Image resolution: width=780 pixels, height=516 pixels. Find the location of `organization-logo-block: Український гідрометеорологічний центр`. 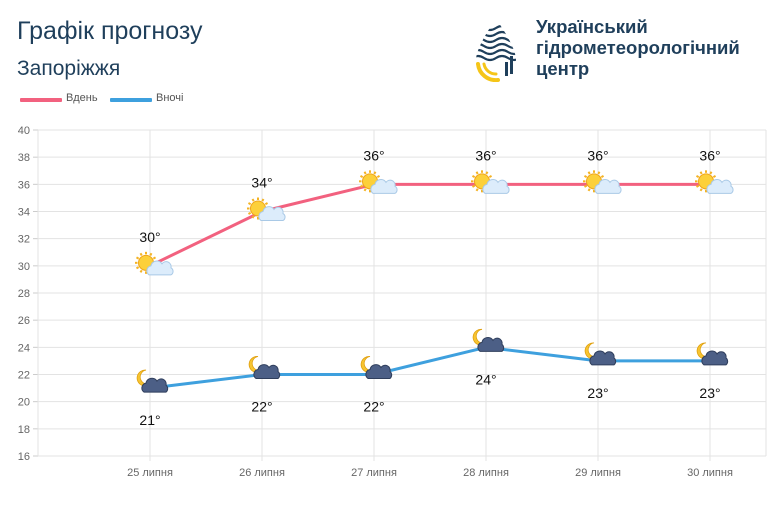

organization-logo-block: Український гідрометеорологічний центр is located at coordinates (622, 51).